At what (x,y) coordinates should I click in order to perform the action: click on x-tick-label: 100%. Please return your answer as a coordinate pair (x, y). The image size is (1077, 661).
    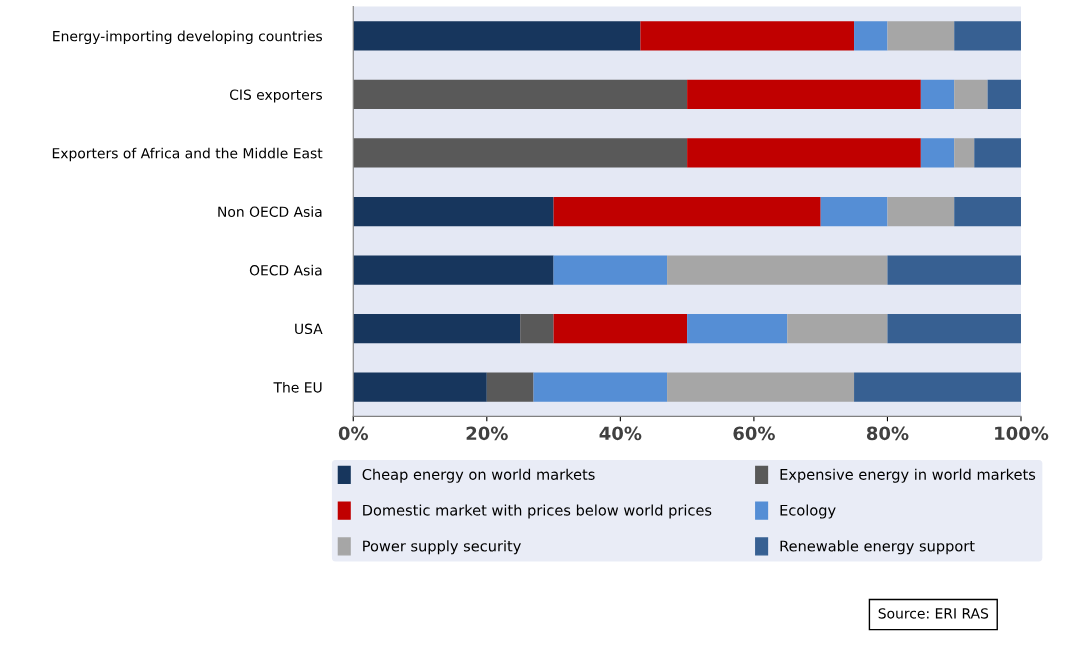
    Looking at the image, I should click on (1022, 433).